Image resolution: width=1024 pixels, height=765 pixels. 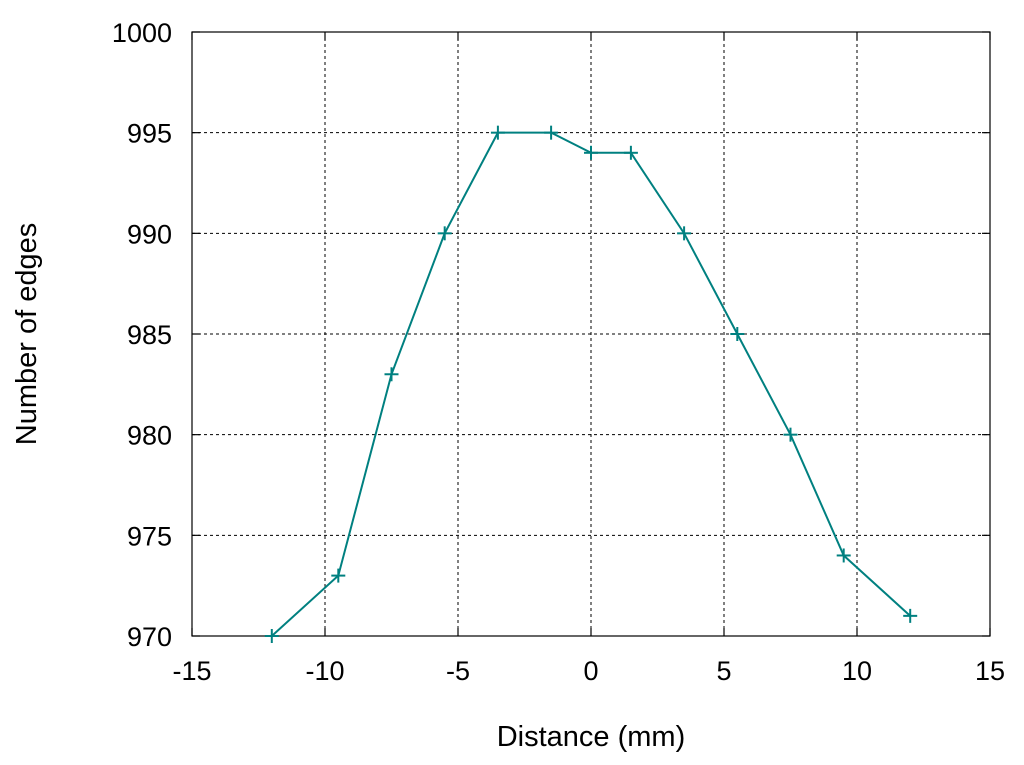 What do you see at coordinates (458, 671) in the screenshot?
I see `x-tick-label: -5` at bounding box center [458, 671].